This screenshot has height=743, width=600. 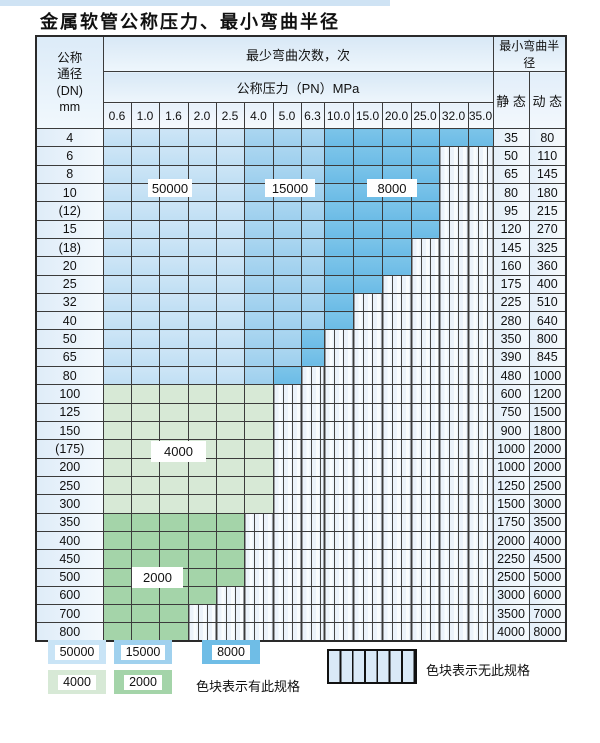 What do you see at coordinates (301, 82) in the screenshot?
I see `header-row-1: 公称 通径 (DN) mm 最少弯曲次数，次 最小弯曲半径` at bounding box center [301, 82].